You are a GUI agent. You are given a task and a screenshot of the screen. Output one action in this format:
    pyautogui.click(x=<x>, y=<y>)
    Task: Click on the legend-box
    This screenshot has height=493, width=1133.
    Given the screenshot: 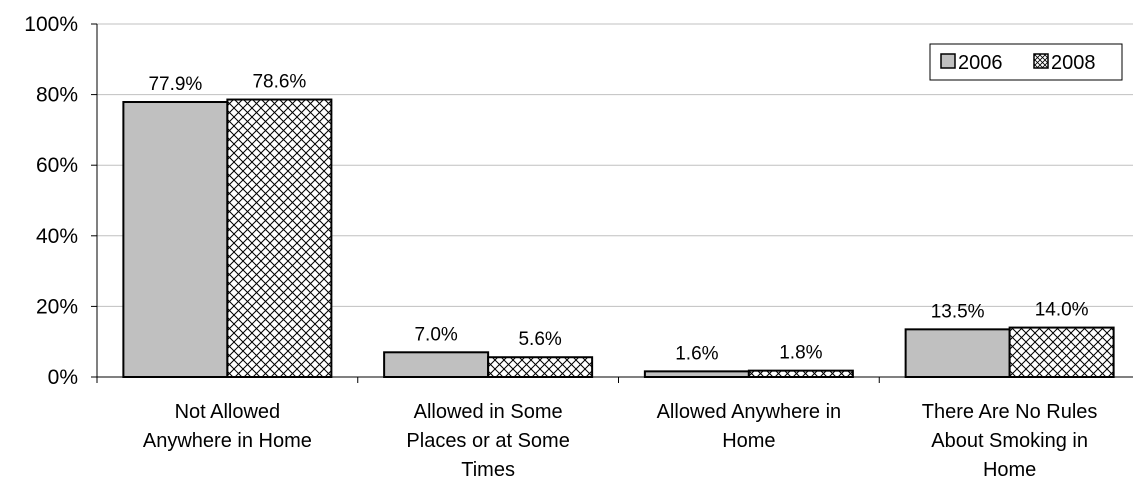 What is the action you would take?
    pyautogui.click(x=1026, y=62)
    